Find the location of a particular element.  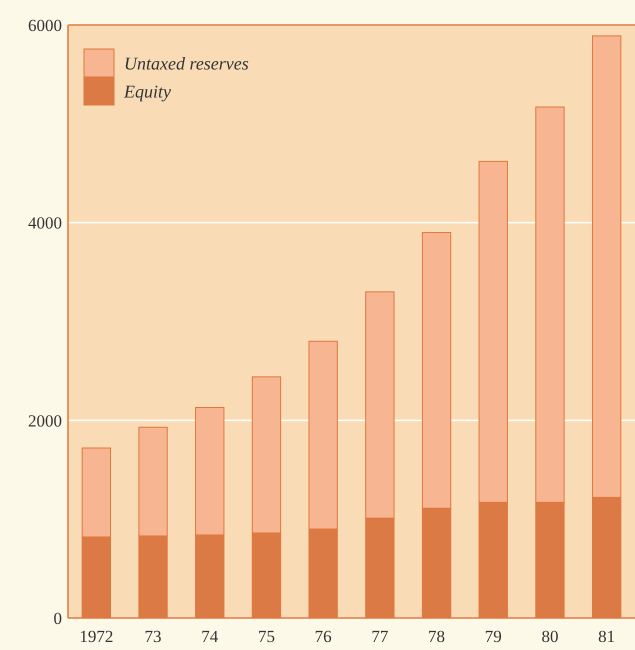

x-tick-label: 81 is located at coordinates (607, 636).